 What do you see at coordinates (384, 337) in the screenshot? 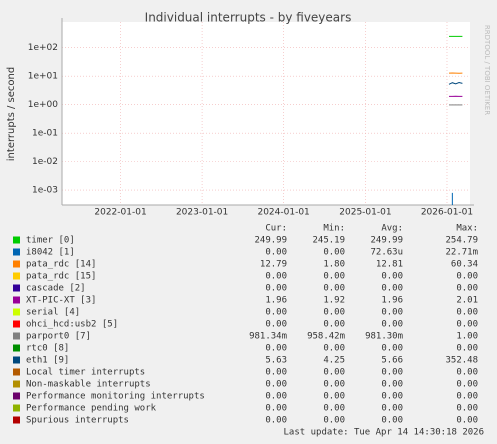
I see `legend-stat: 981.30m` at bounding box center [384, 337].